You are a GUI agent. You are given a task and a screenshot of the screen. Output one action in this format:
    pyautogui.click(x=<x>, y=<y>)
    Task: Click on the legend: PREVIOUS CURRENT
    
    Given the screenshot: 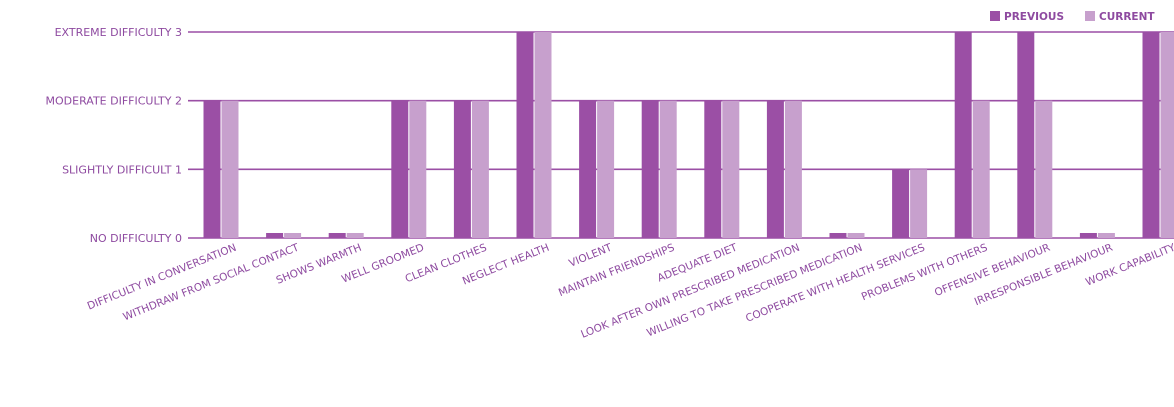 What is the action you would take?
    pyautogui.click(x=1072, y=17)
    